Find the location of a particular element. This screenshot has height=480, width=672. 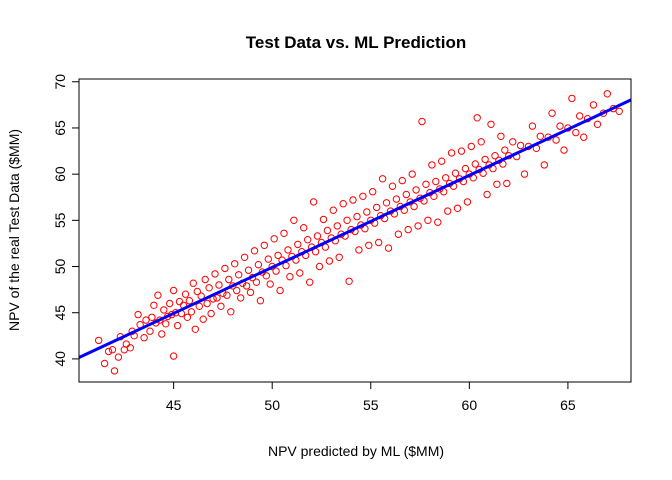

y-tick-label: 65 is located at coordinates (60, 128).